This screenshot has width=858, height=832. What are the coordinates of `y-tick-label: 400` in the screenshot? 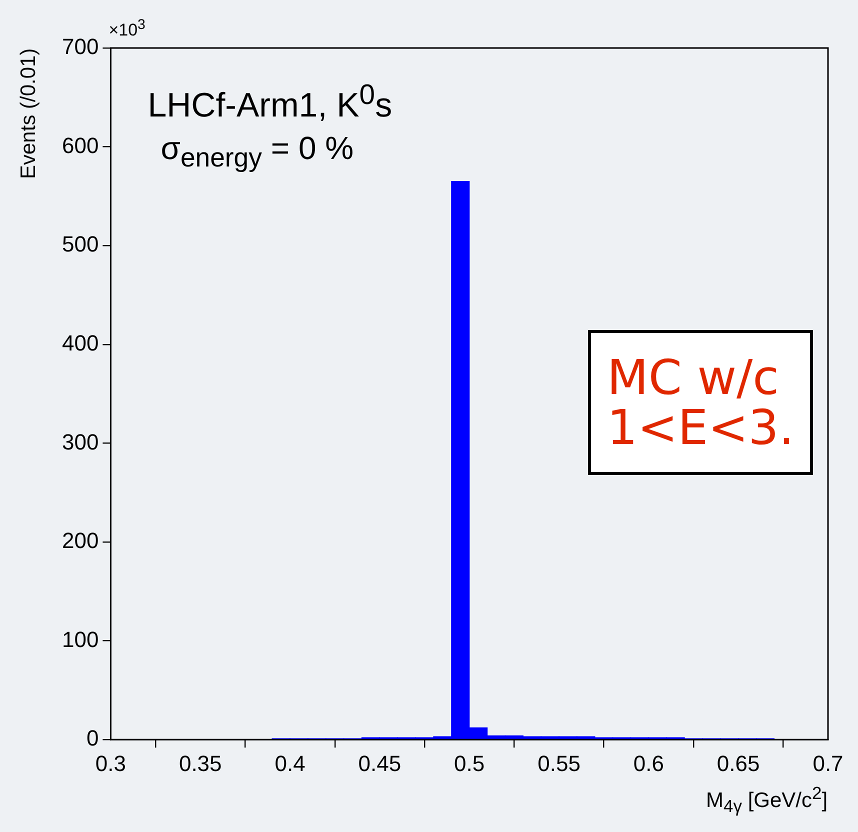 It's located at (80, 343).